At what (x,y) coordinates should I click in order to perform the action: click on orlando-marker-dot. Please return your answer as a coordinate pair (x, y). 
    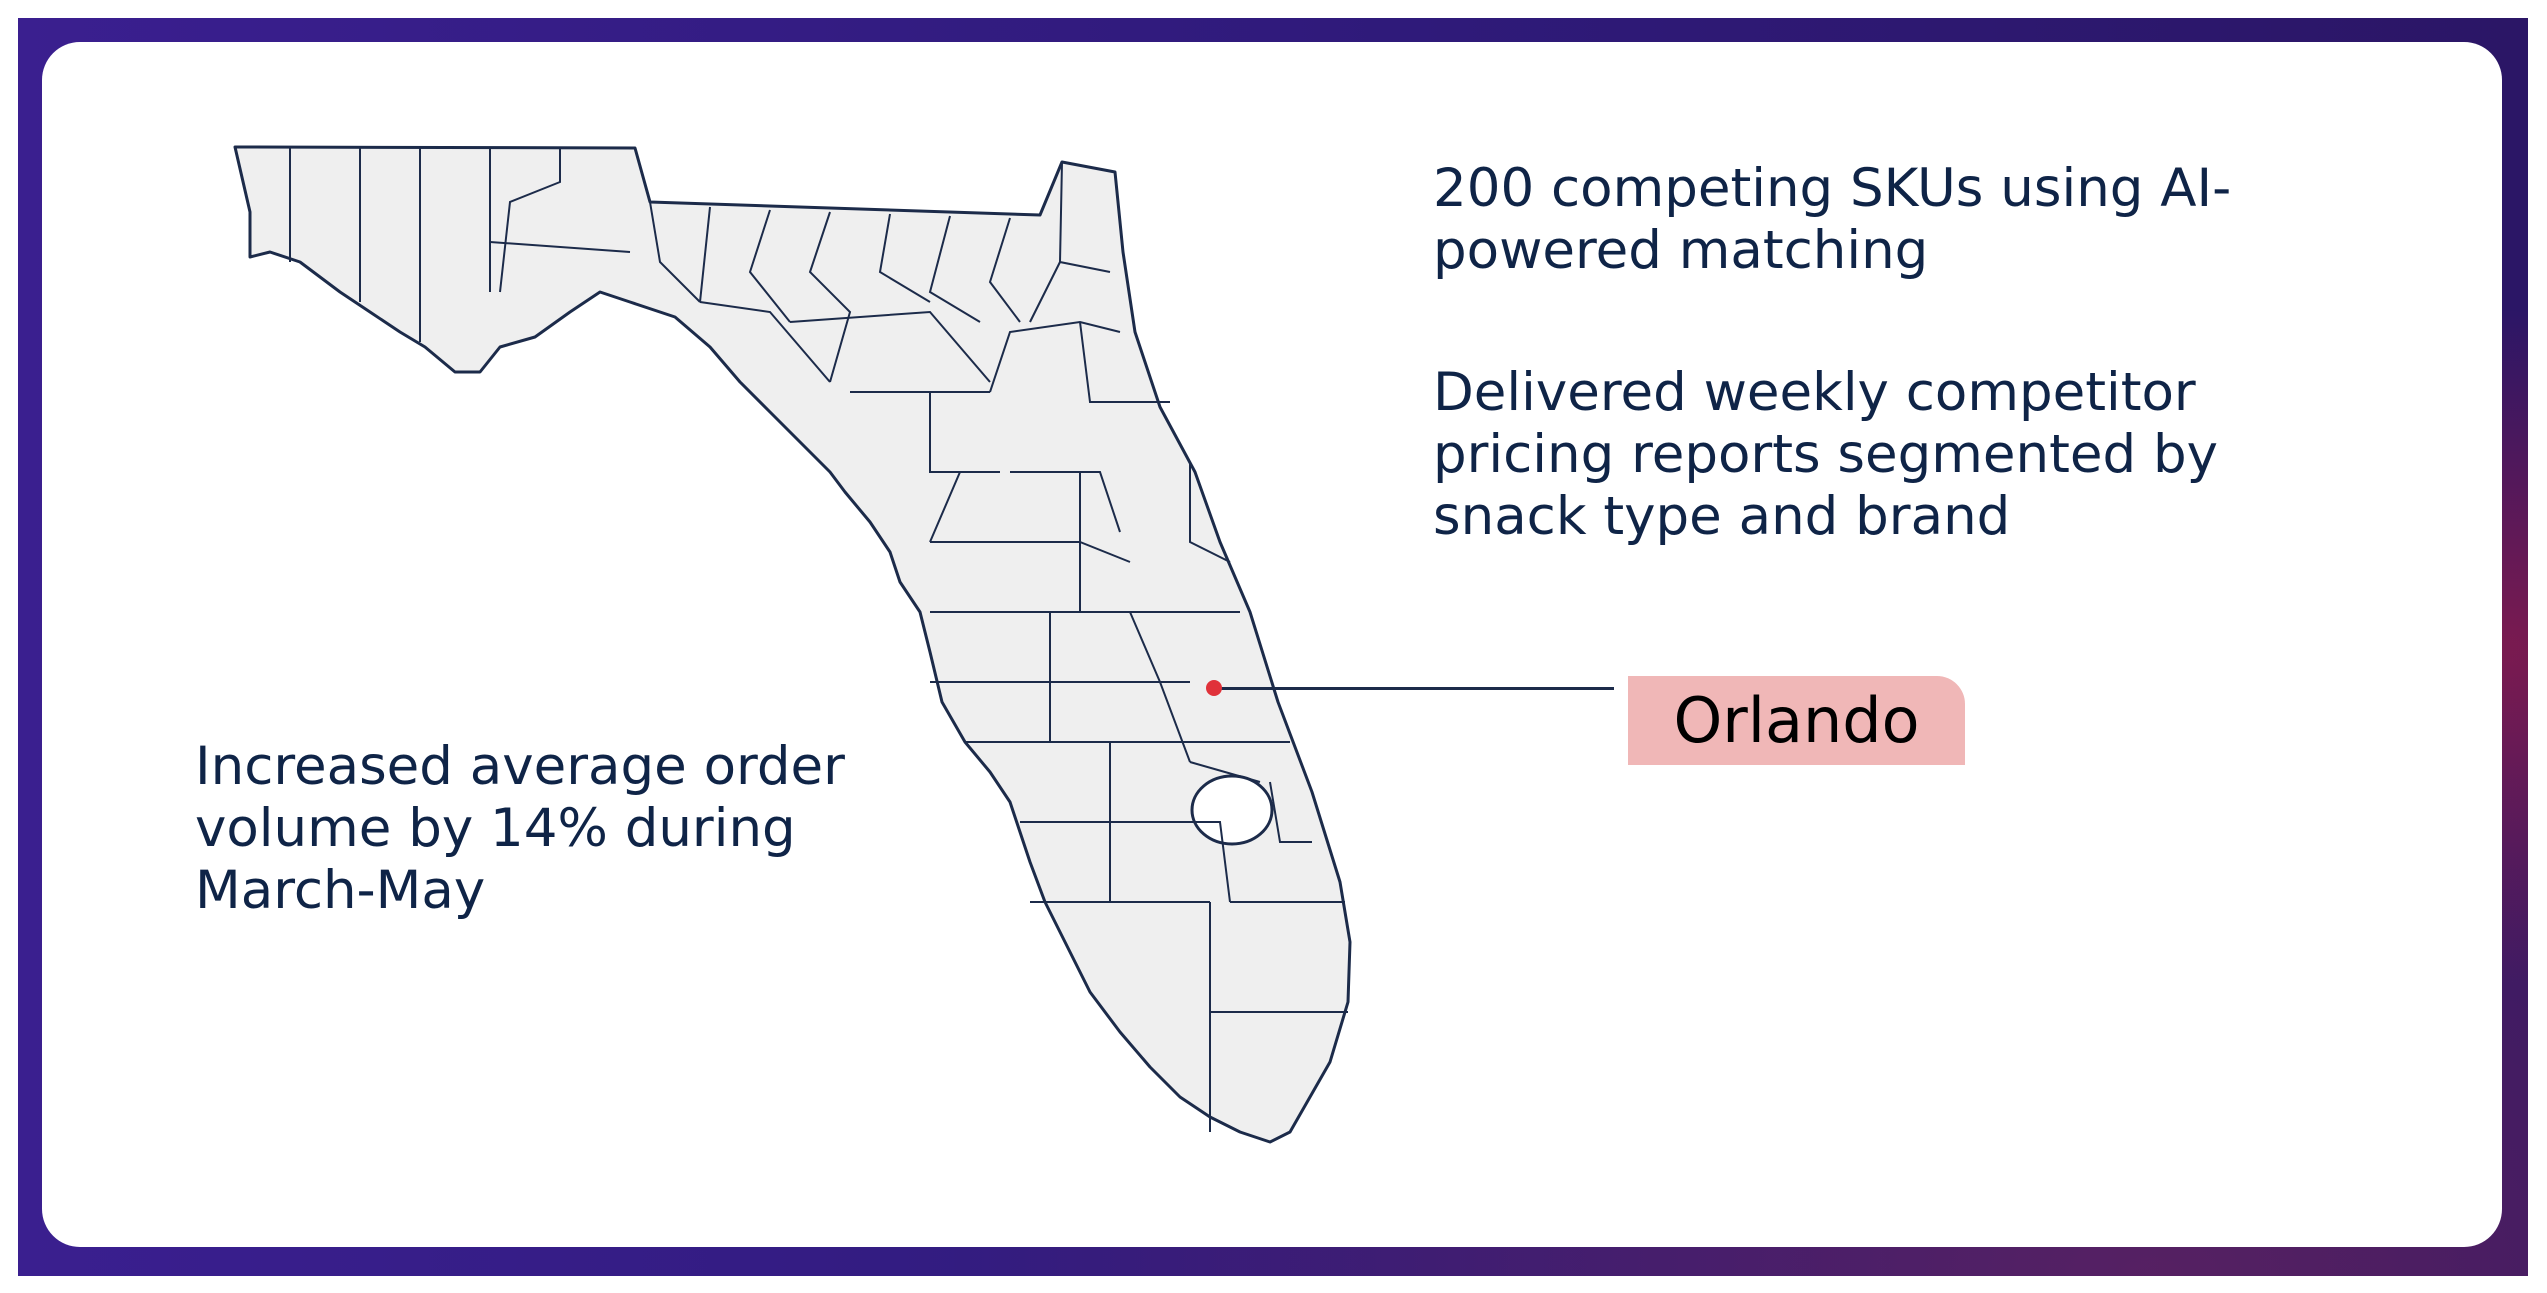
    Looking at the image, I should click on (1214, 688).